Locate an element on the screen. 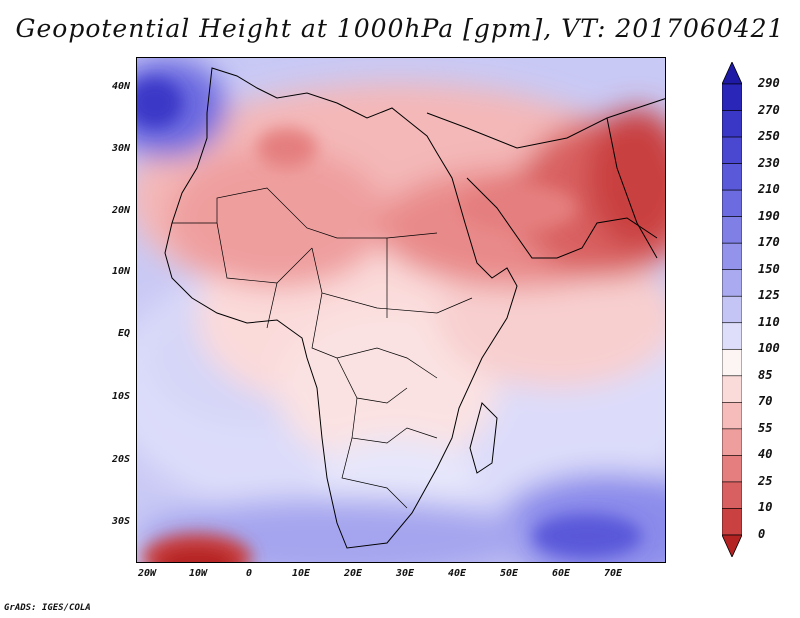  colorbar-label: 110 is located at coordinates (769, 321).